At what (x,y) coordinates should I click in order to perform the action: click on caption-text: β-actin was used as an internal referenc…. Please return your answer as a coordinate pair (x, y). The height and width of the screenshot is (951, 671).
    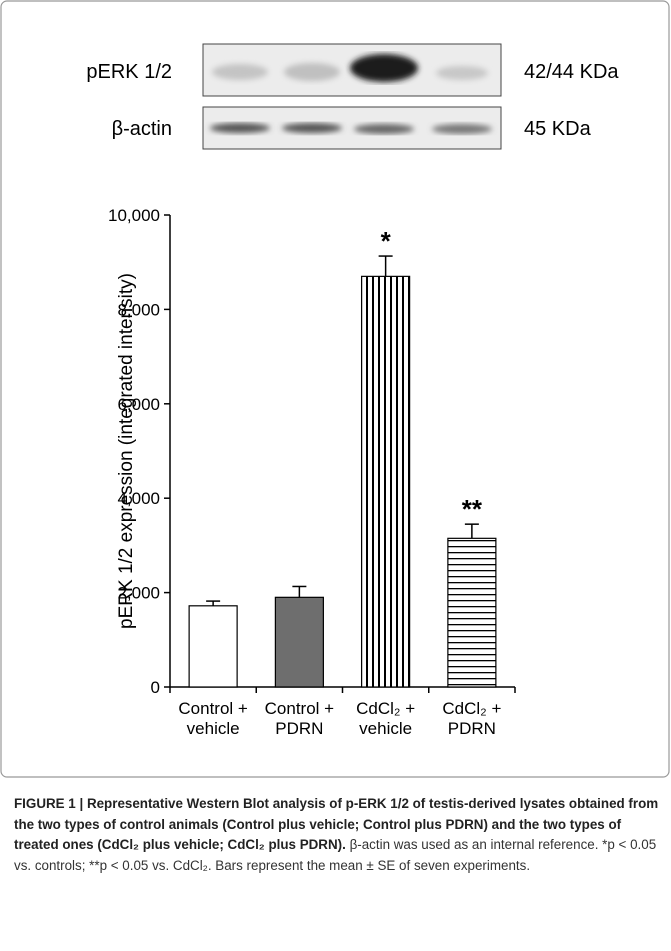
    Looking at the image, I should click on (335, 855).